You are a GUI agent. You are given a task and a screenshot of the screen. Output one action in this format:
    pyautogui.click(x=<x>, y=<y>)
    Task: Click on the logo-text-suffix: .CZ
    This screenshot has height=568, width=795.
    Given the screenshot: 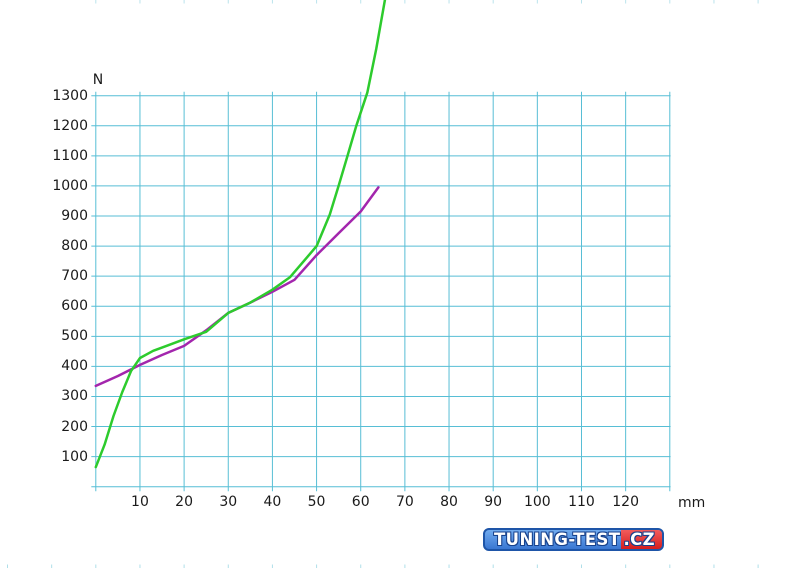 What is the action you would take?
    pyautogui.click(x=641, y=539)
    